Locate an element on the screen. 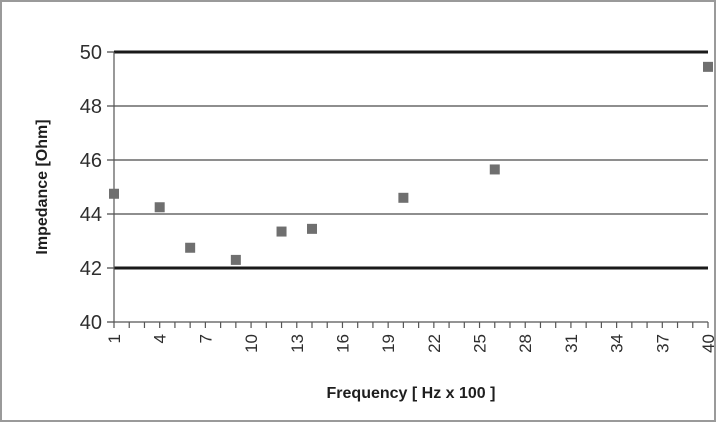 The width and height of the screenshot is (716, 422). y-tick-label-48: 48 is located at coordinates (91, 107).